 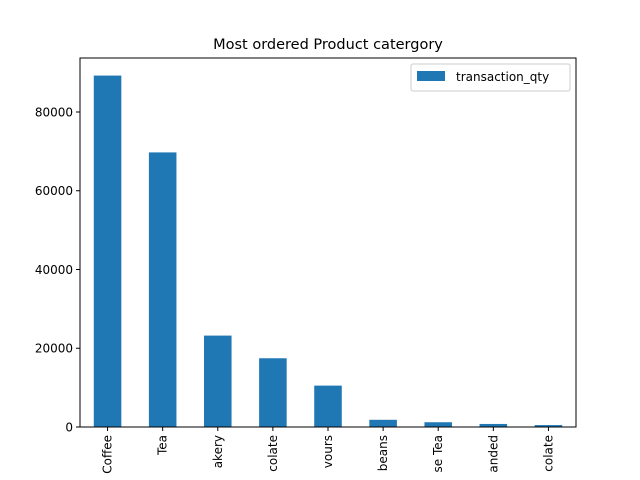 What do you see at coordinates (54, 349) in the screenshot?
I see `y-tick-label-1: 20000` at bounding box center [54, 349].